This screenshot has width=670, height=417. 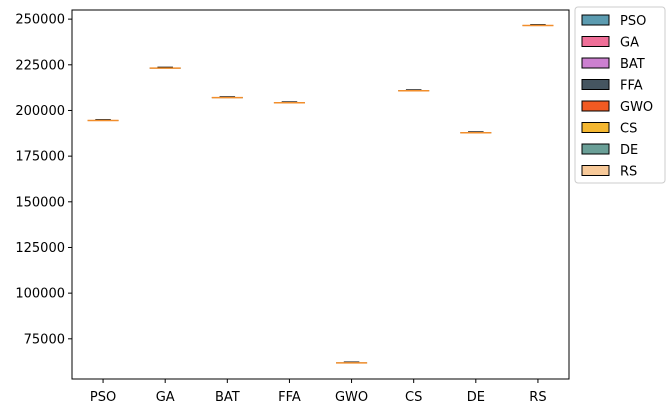 What do you see at coordinates (595, 127) in the screenshot?
I see `legend-swatch-cs` at bounding box center [595, 127].